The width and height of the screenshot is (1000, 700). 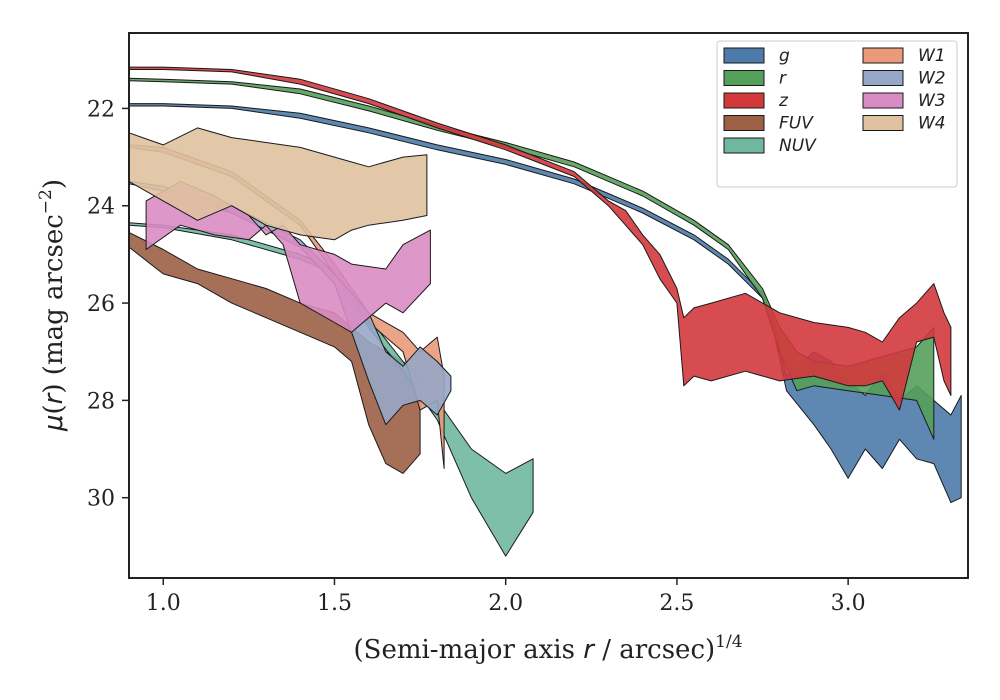 What do you see at coordinates (883, 78) in the screenshot?
I see `legend-swatch-w2` at bounding box center [883, 78].